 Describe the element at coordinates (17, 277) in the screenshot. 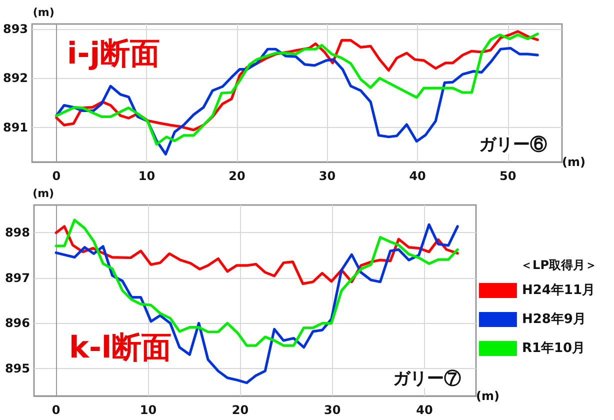

I see `y-tick-label: 897` at that location.